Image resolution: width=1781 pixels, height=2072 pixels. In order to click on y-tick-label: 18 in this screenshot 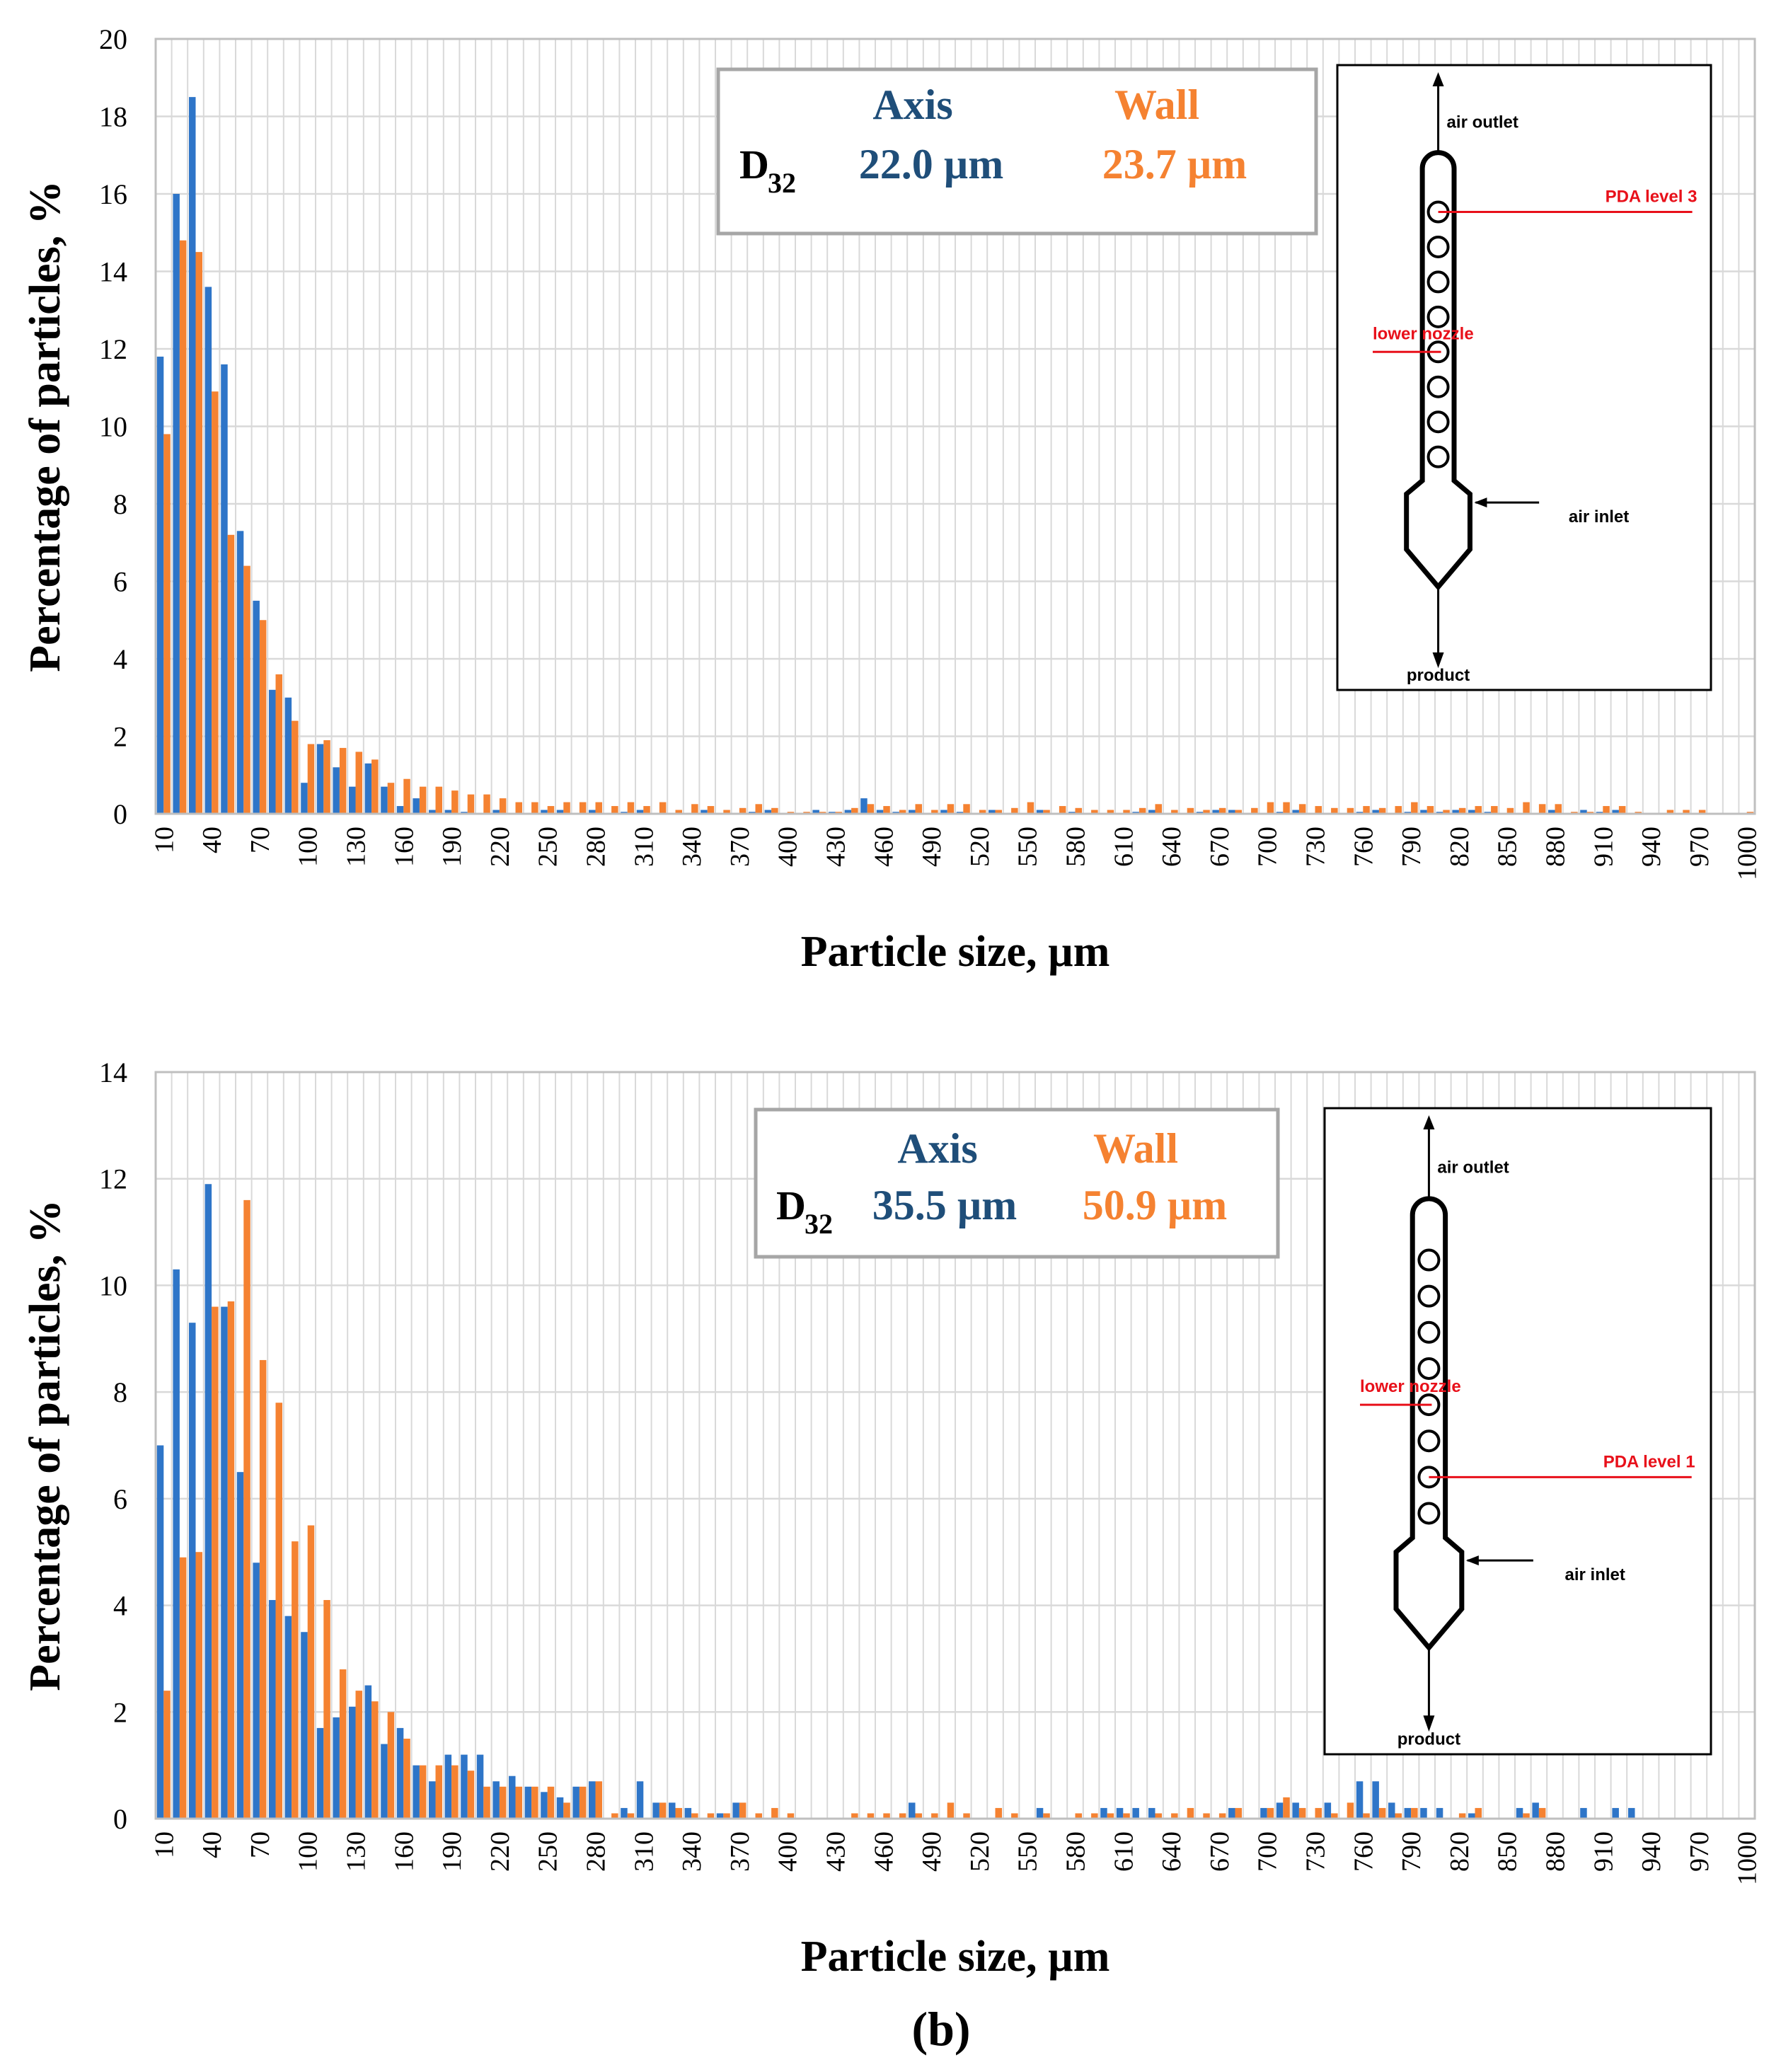, I will do `click(113, 117)`.